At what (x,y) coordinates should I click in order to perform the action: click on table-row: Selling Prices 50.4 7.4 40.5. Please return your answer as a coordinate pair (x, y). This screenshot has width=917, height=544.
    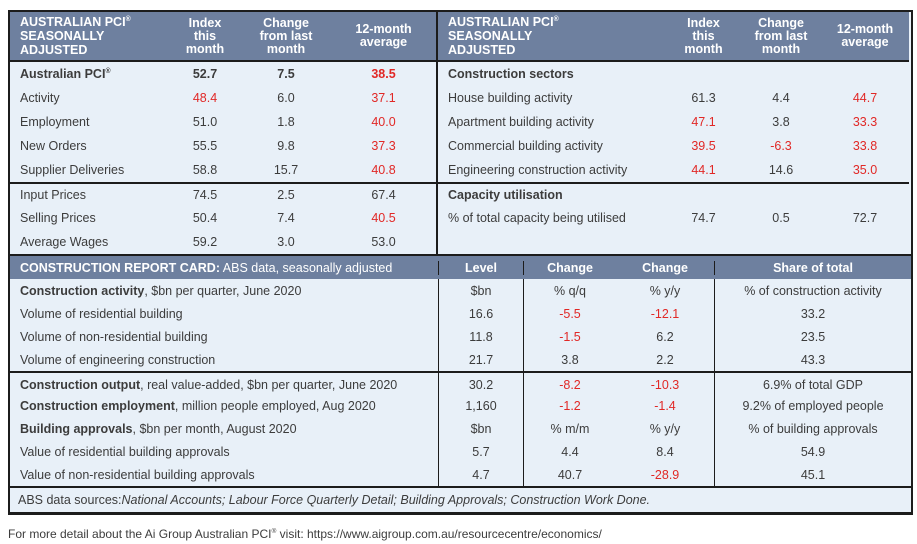
    Looking at the image, I should click on (223, 218).